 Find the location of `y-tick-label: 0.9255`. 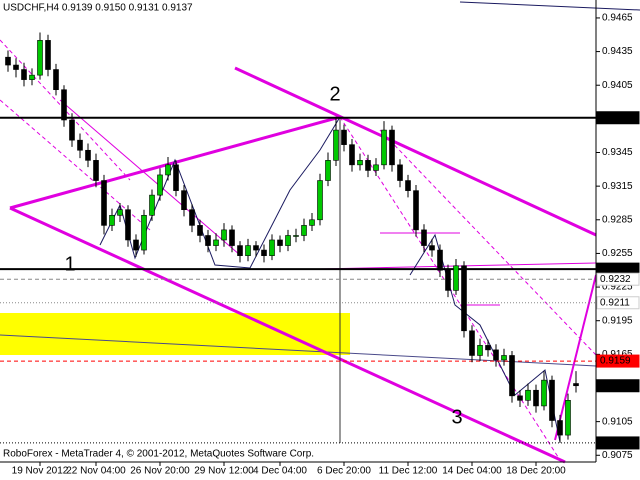

y-tick-label: 0.9255 is located at coordinates (617, 253).